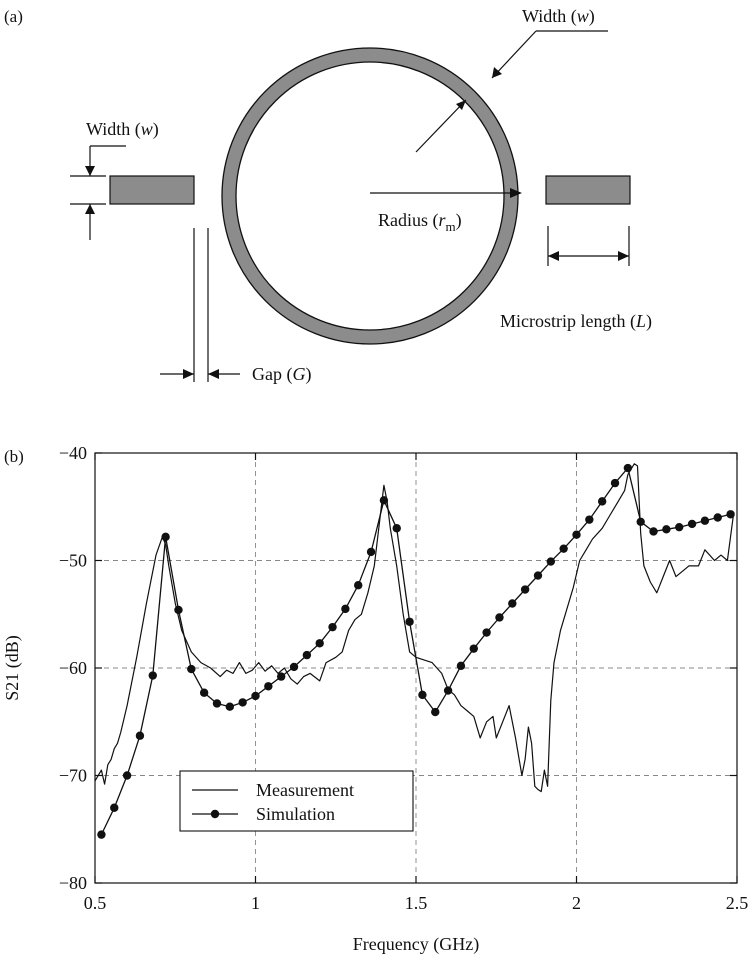 The image size is (752, 958). I want to click on width-label-left: Width (w), so click(122, 129).